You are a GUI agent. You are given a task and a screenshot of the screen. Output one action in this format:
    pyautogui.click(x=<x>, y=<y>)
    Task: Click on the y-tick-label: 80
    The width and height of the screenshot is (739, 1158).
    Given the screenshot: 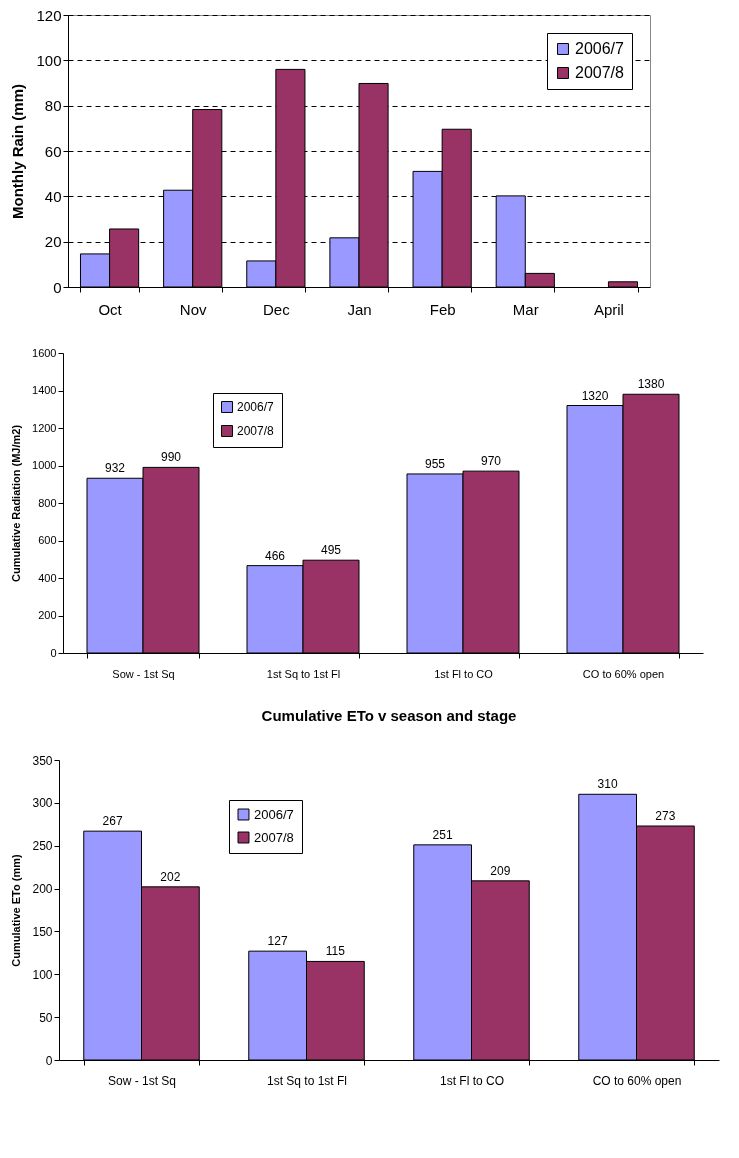 What is the action you would take?
    pyautogui.click(x=53, y=106)
    